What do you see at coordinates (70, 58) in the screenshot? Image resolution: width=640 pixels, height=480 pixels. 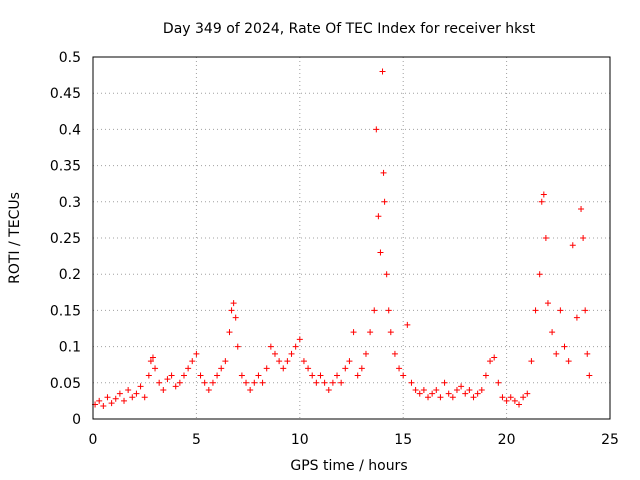 I see `y-tick-label: 0.5` at bounding box center [70, 58].